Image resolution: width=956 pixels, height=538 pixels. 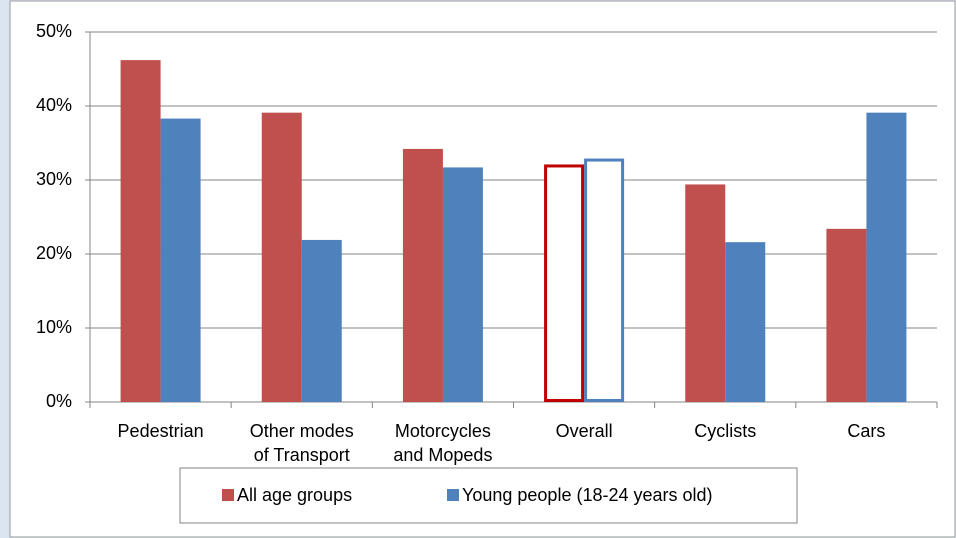 What do you see at coordinates (584, 431) in the screenshot?
I see `x-tick-label: Overall` at bounding box center [584, 431].